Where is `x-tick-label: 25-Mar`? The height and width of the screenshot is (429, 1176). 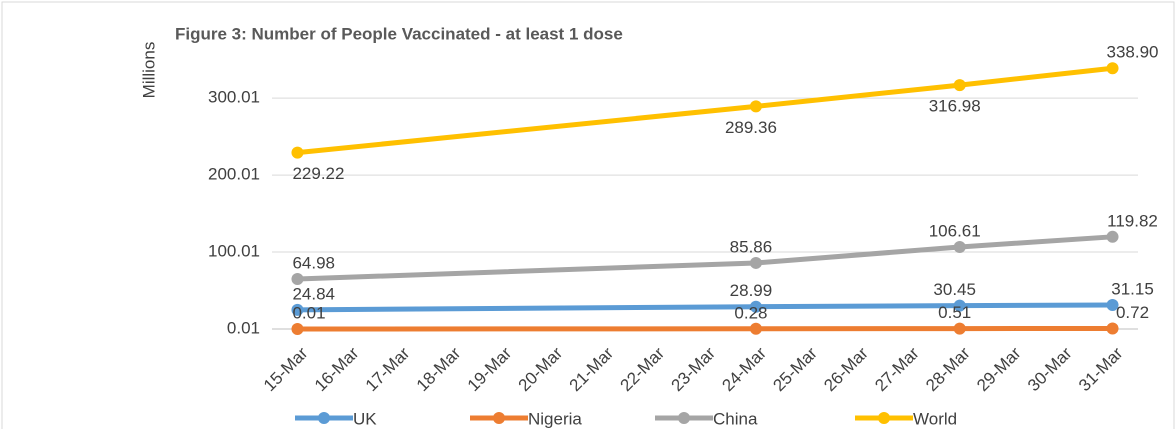
x-tick-label: 25-Mar is located at coordinates (795, 369).